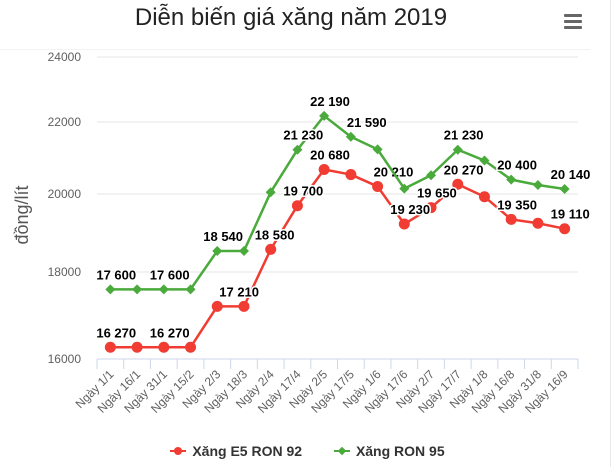  I want to click on data-label: 18 580, so click(275, 234).